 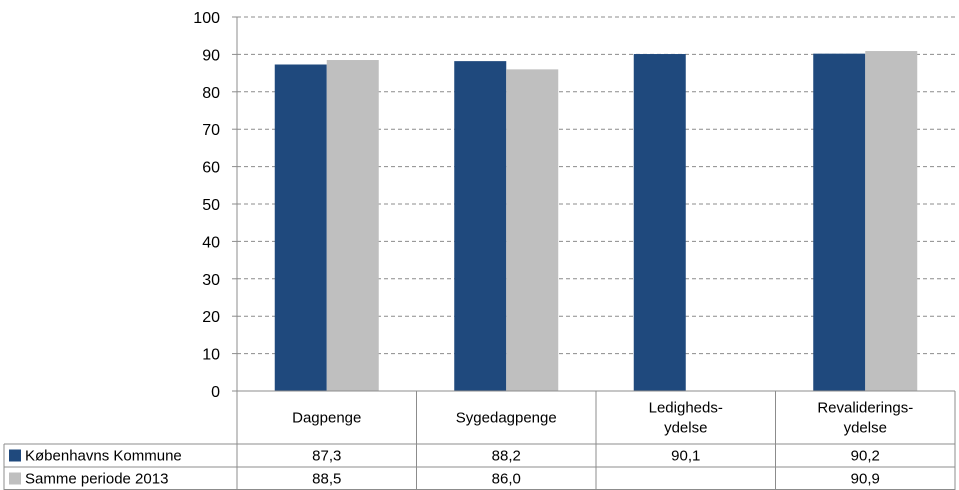 I want to click on category-label: Sygedagpenge, so click(x=506, y=418).